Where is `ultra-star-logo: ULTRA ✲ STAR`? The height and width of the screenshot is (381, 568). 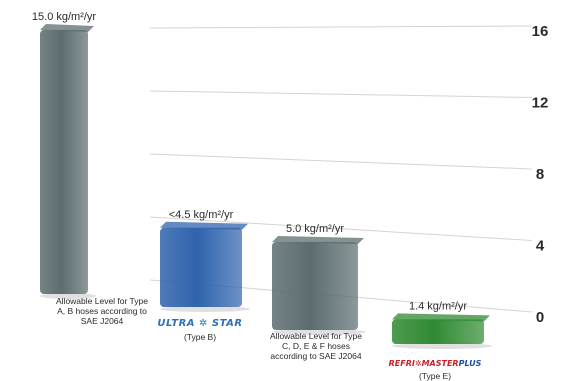
ultra-star-logo: ULTRA ✲ STAR is located at coordinates (200, 323).